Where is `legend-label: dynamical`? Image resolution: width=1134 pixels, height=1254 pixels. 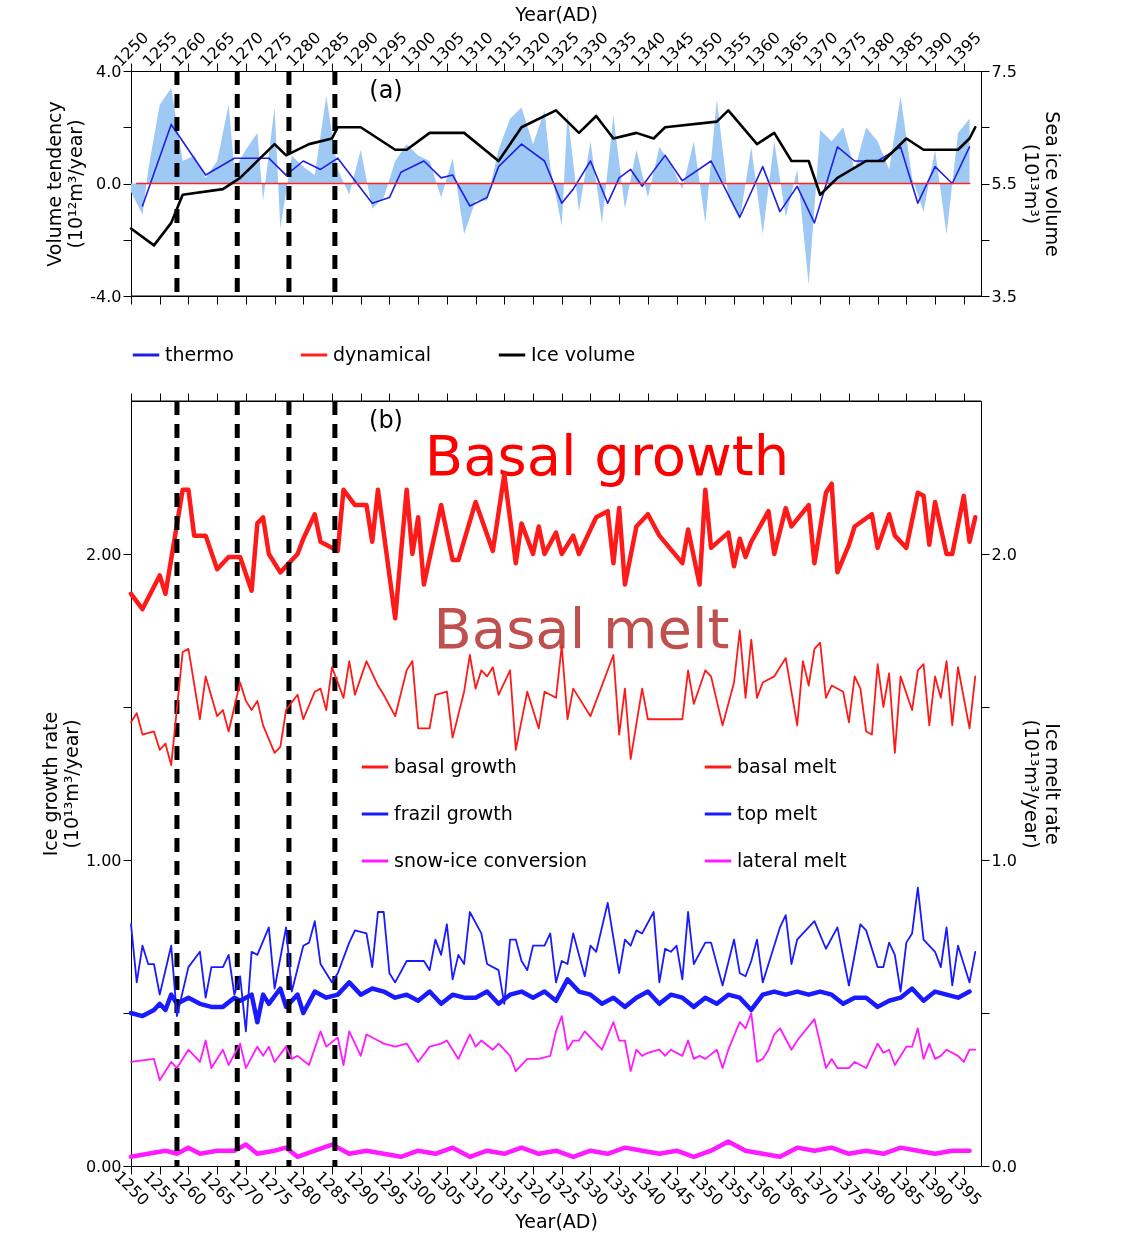
legend-label: dynamical is located at coordinates (382, 354).